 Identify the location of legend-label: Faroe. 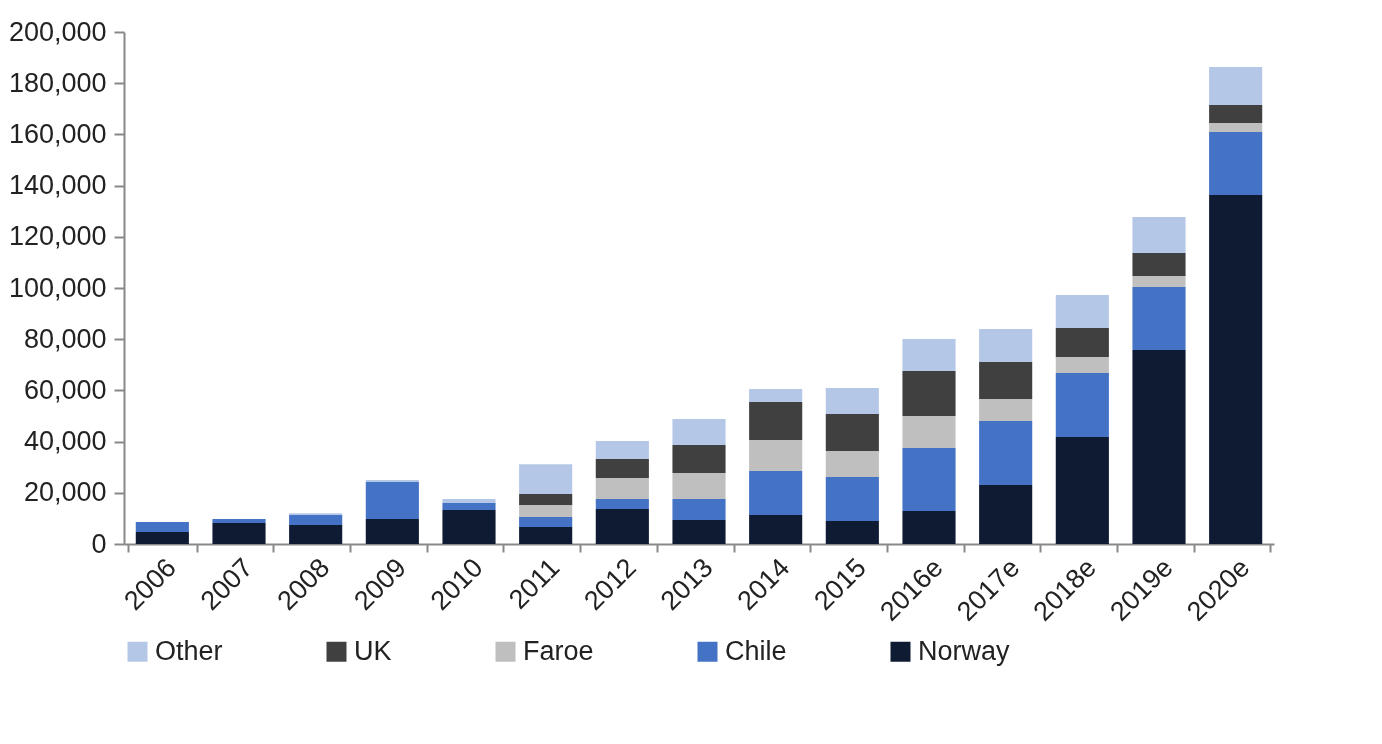
(558, 650).